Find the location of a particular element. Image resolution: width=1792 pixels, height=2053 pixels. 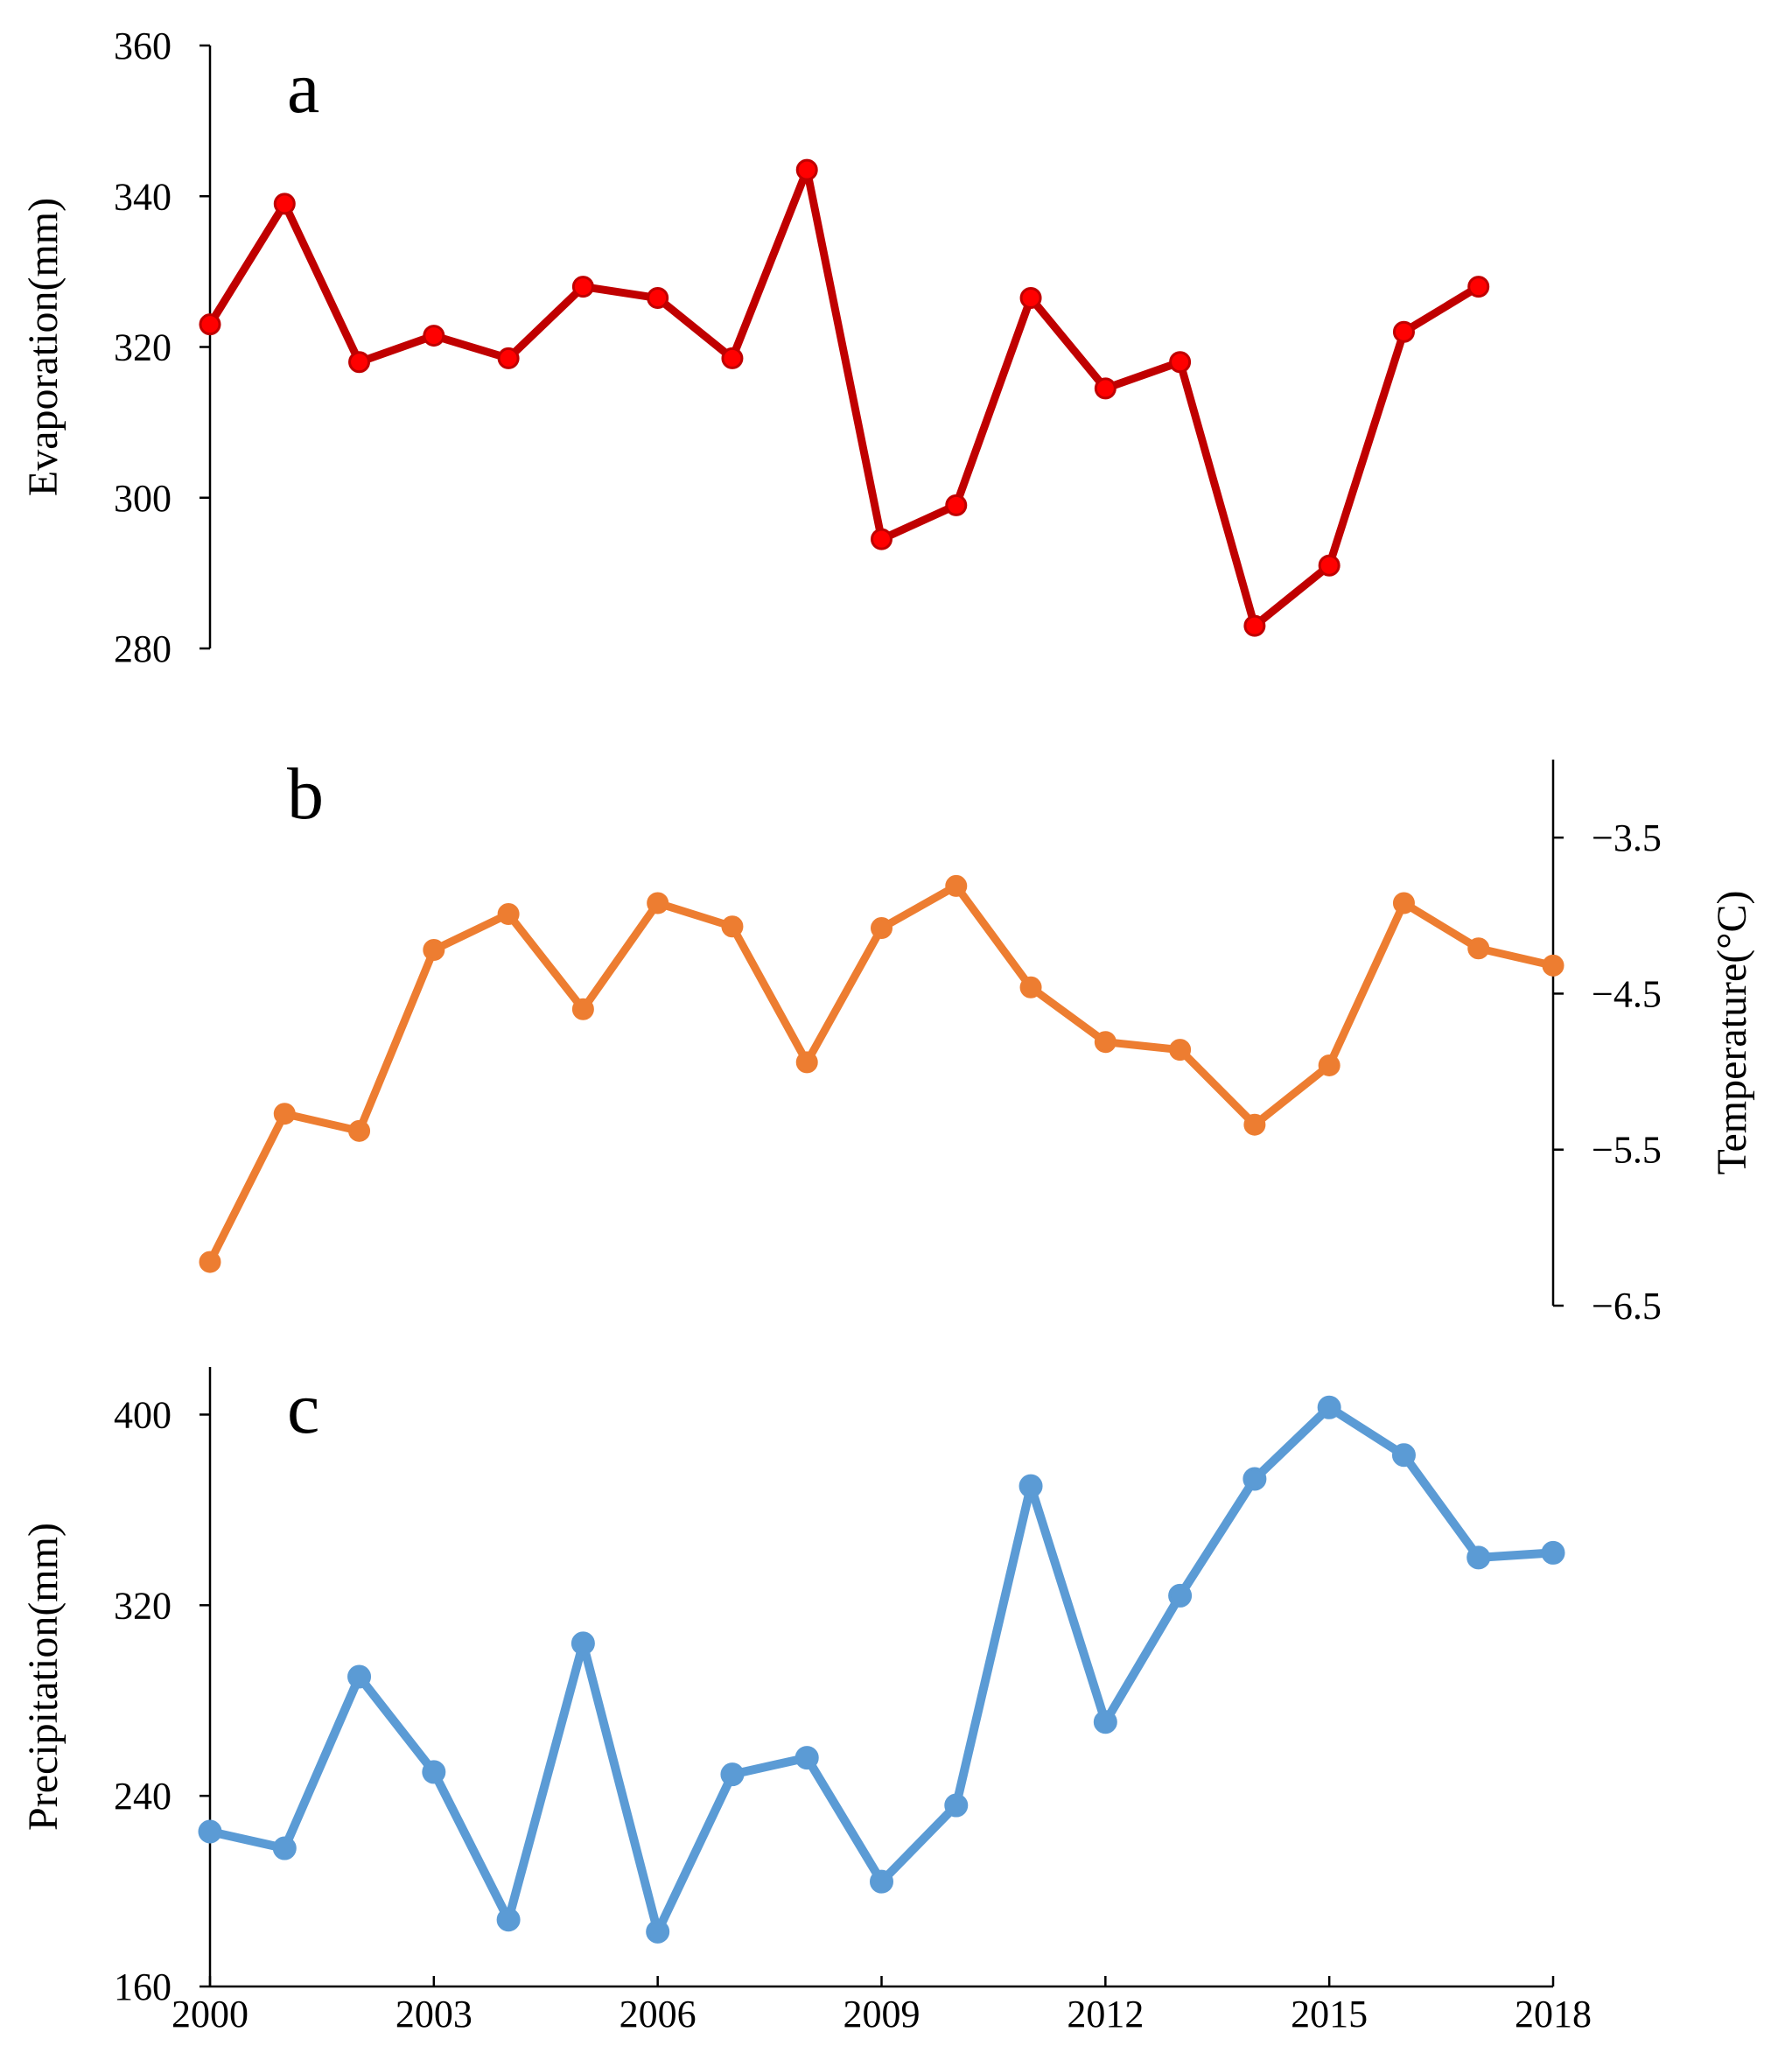

y-axis-title: Precipitation(mm) is located at coordinates (43, 1677).